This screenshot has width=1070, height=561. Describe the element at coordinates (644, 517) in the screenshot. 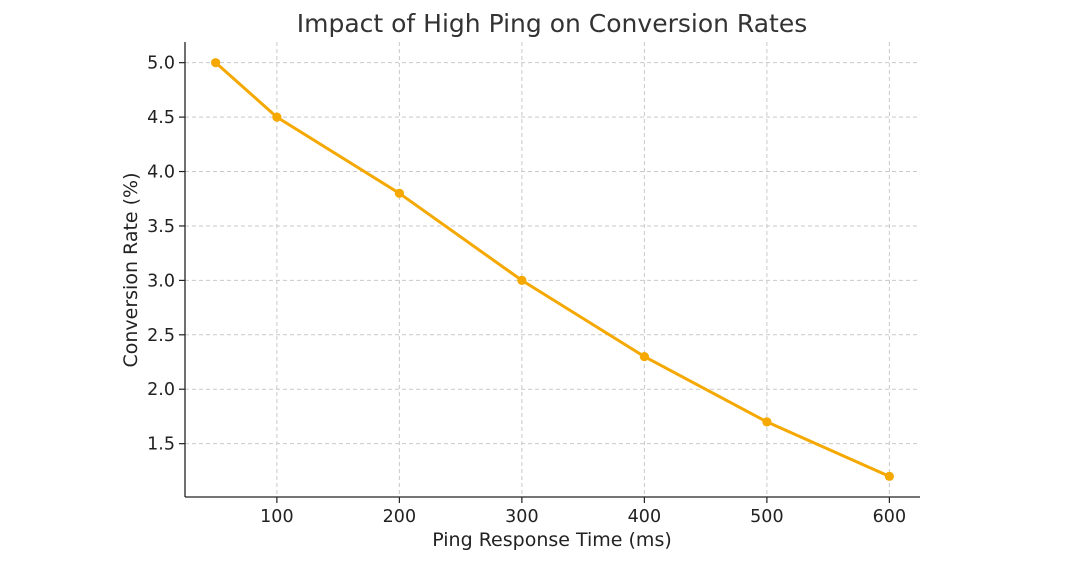

I see `x-tick-label: 400` at that location.